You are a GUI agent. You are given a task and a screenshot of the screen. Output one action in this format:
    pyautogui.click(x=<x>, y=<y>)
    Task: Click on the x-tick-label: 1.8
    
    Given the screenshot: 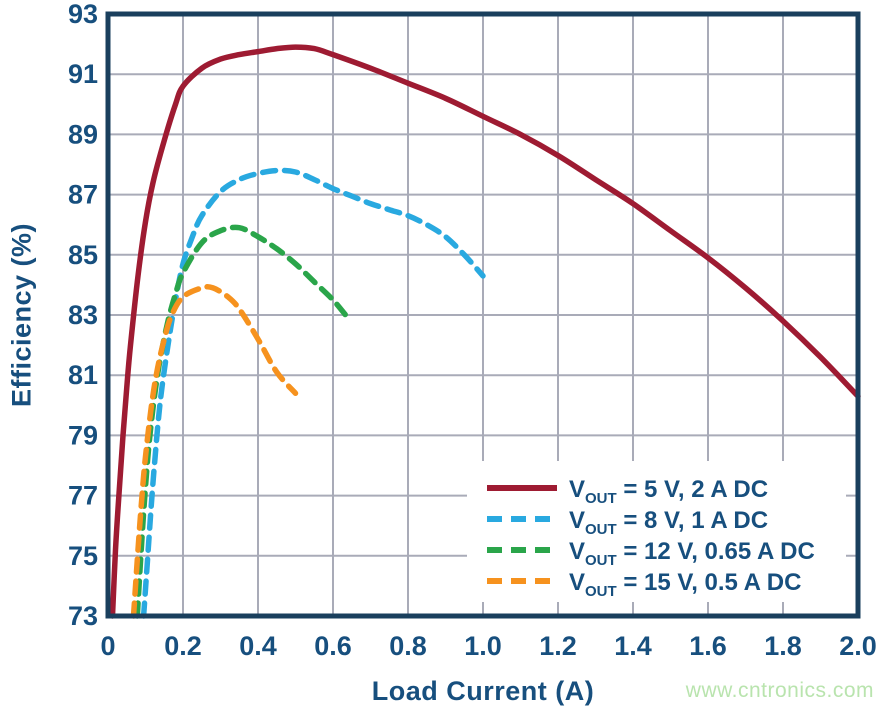 What is the action you would take?
    pyautogui.click(x=783, y=646)
    